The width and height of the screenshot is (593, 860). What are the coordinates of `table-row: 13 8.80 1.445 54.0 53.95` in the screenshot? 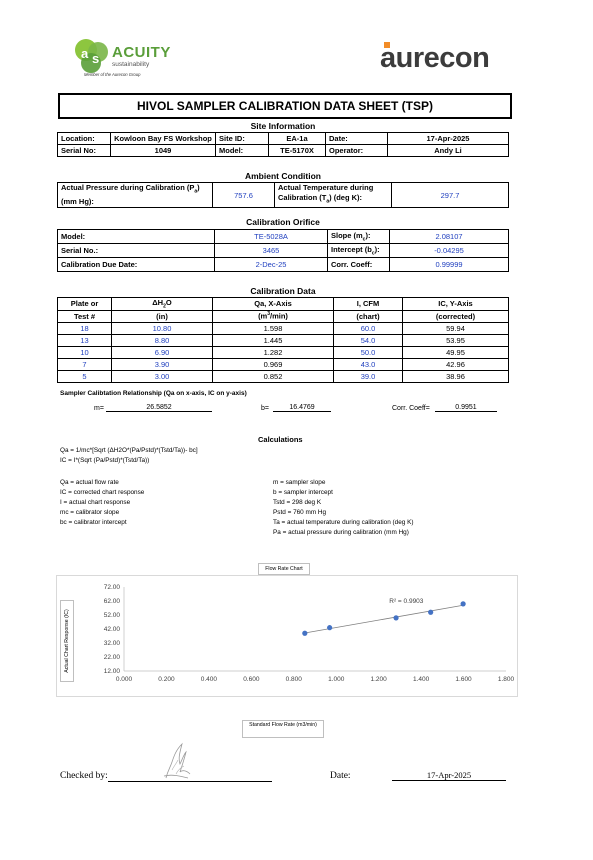 It's located at (283, 340).